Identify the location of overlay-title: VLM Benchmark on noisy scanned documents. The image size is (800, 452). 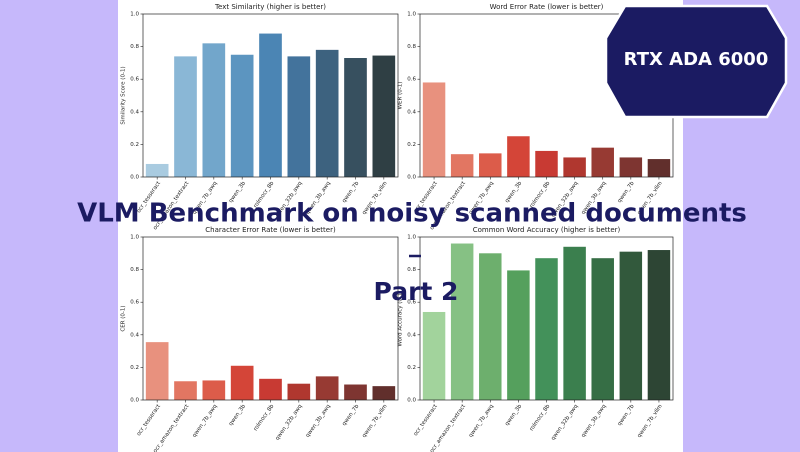
(412, 214).